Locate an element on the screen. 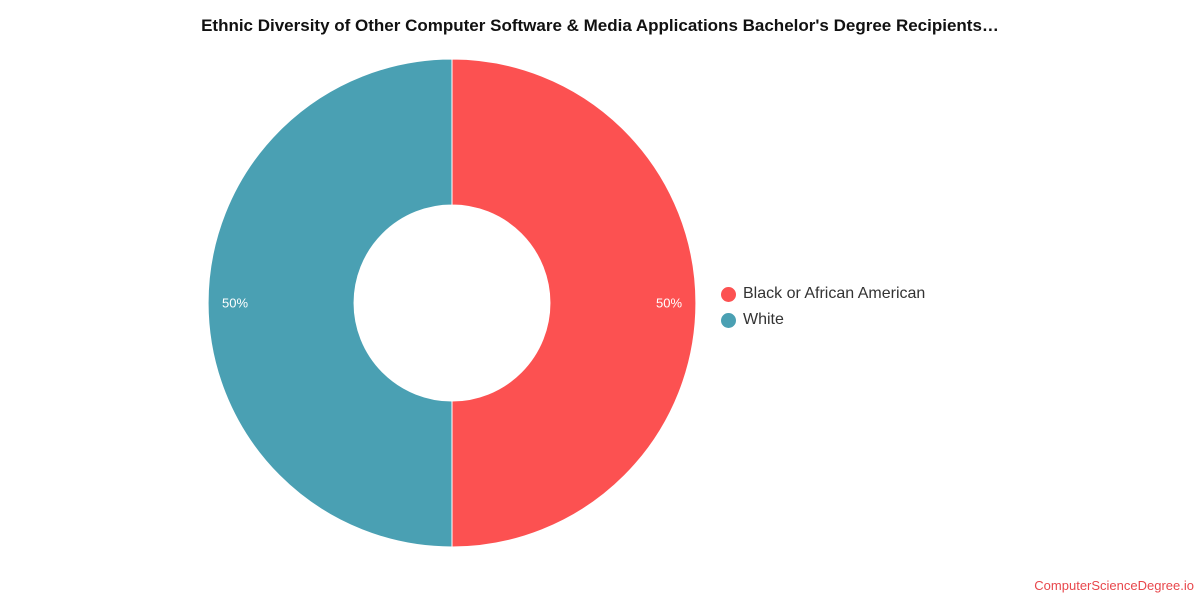 This screenshot has width=1200, height=600. slice-value-label-0: 50% is located at coordinates (669, 303).